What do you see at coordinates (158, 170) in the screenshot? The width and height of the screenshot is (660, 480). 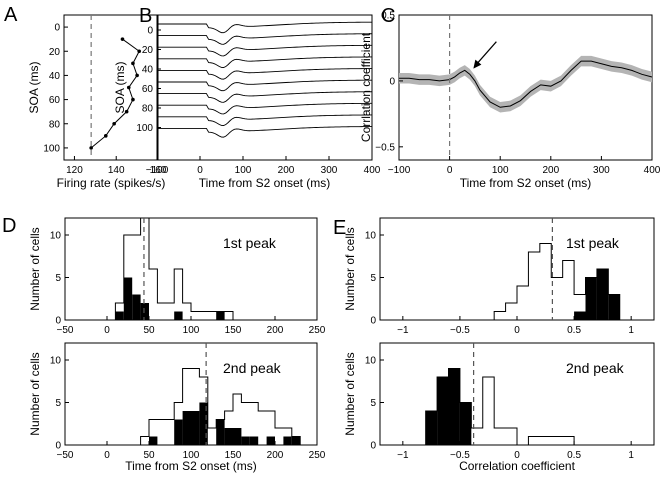 I see `x-tick-label: 160` at bounding box center [158, 170].